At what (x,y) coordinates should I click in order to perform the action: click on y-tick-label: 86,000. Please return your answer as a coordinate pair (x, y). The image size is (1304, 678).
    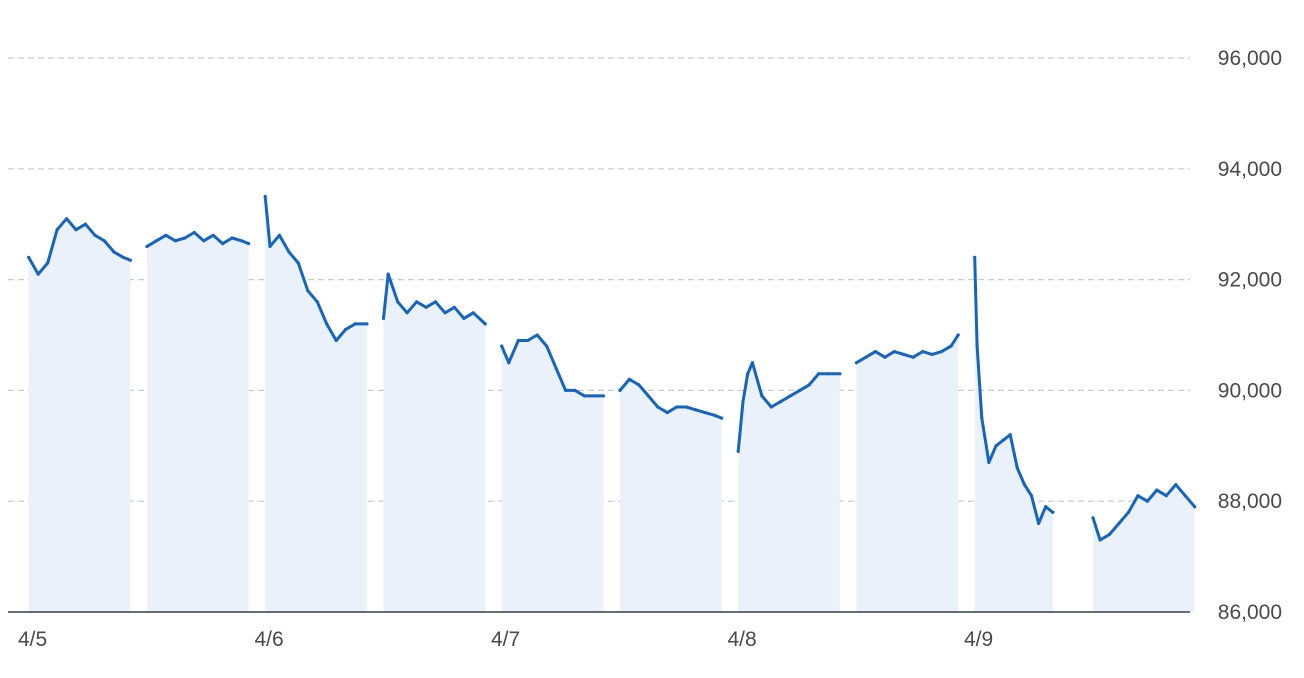
    Looking at the image, I should click on (1250, 612).